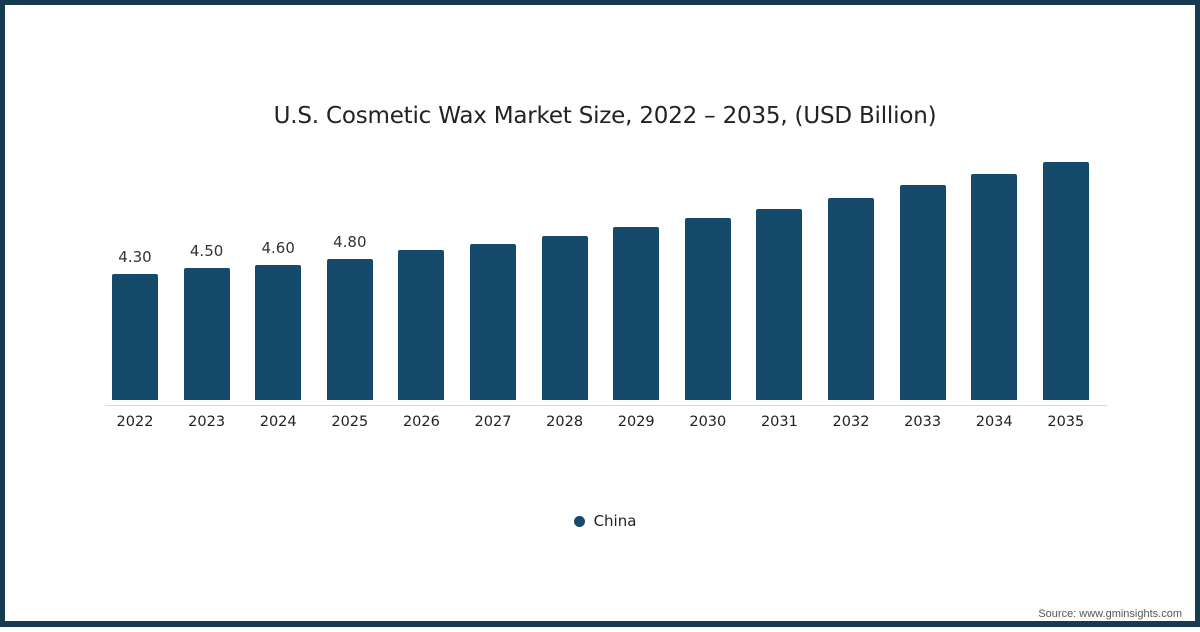  I want to click on data-label: 4.50, so click(206, 251).